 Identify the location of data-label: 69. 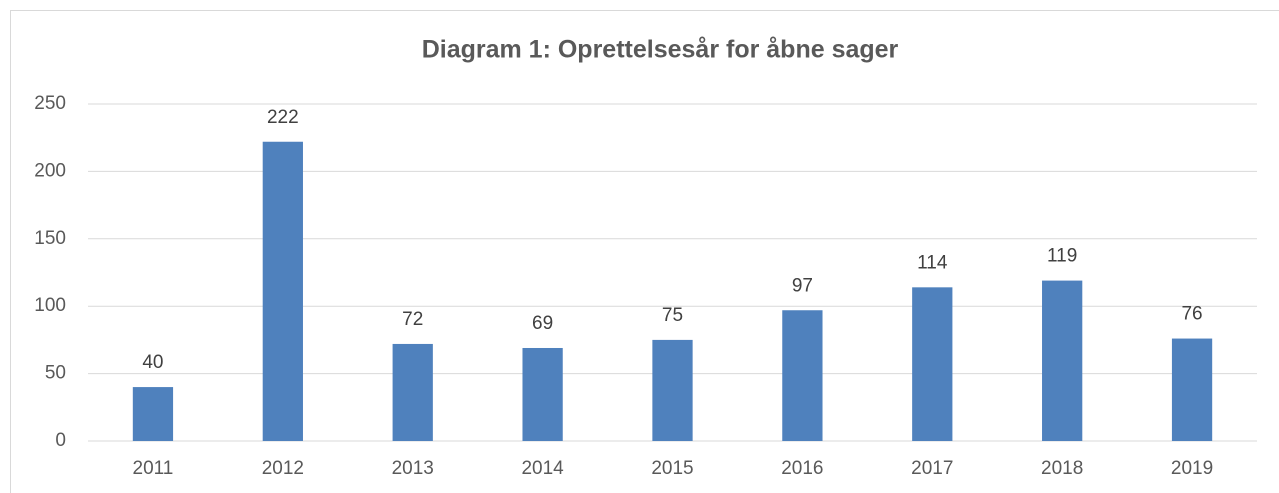
(542, 323).